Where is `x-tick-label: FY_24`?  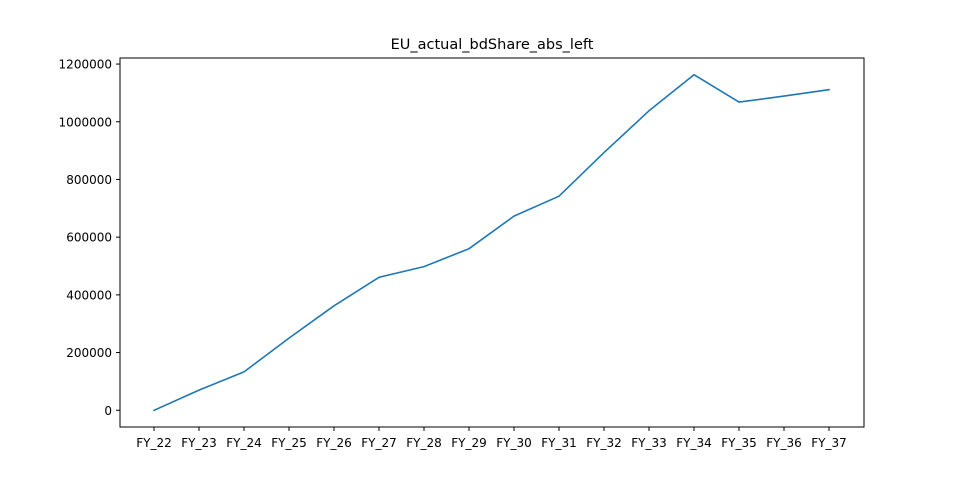
x-tick-label: FY_24 is located at coordinates (244, 443).